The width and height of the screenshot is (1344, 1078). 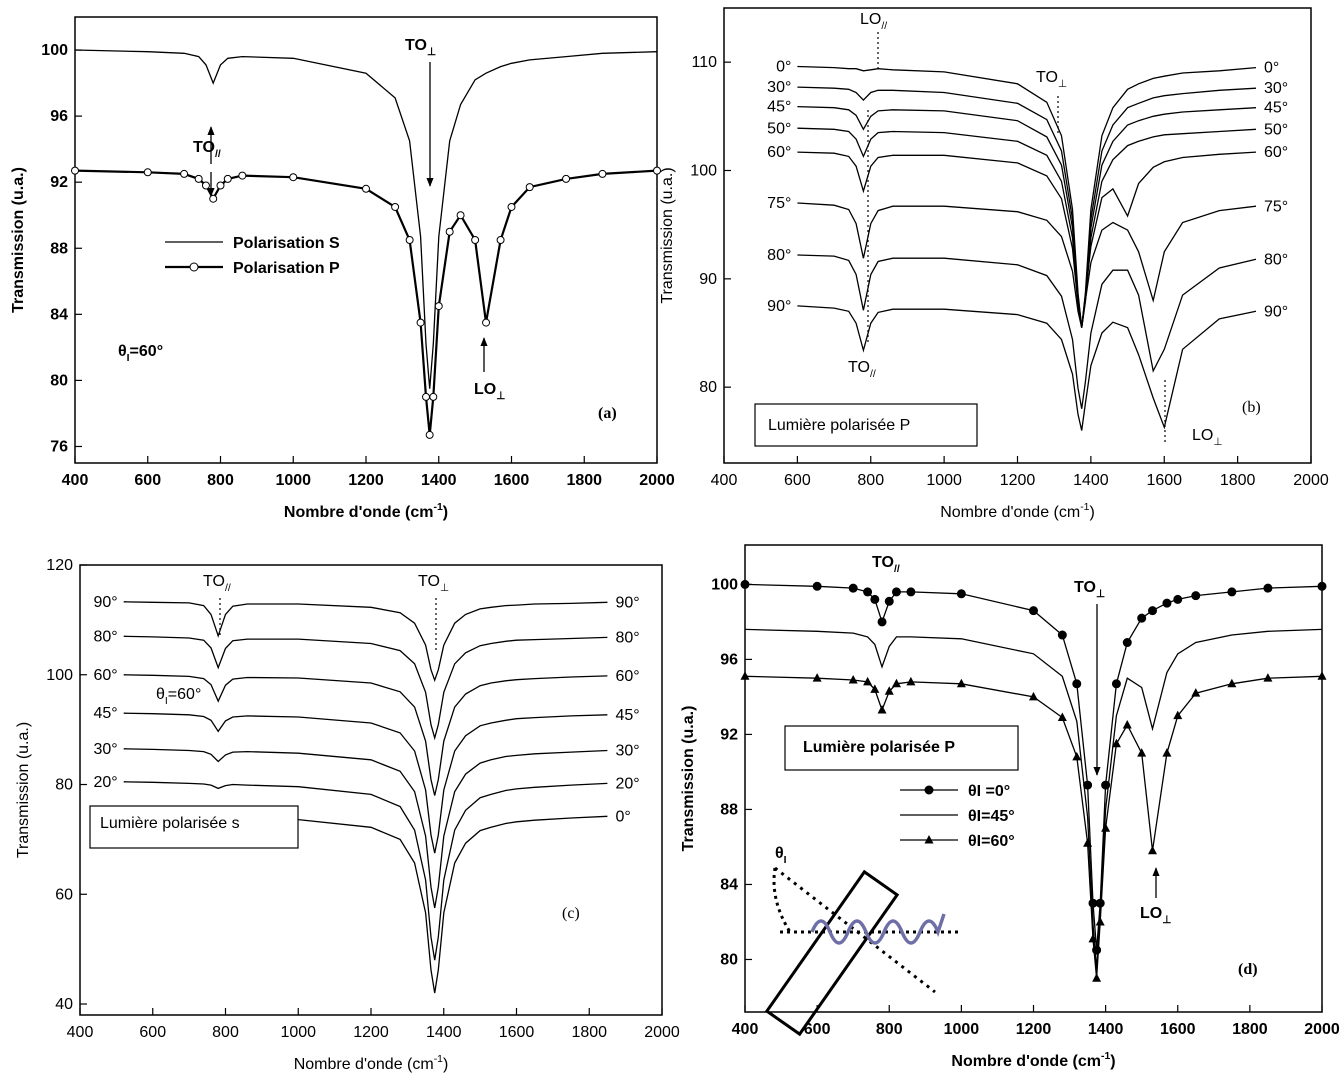 I want to click on series-label: 0°, so click(x=783, y=67).